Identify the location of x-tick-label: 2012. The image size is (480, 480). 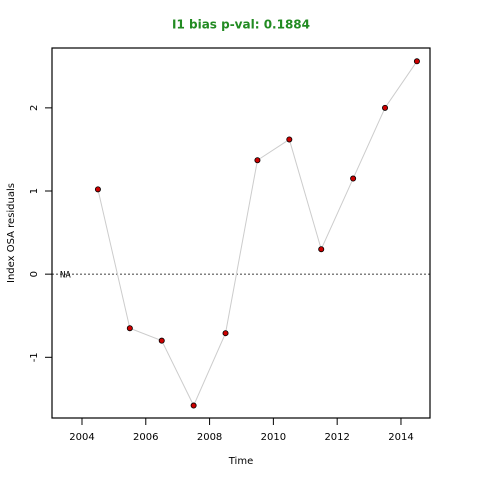
(336, 437).